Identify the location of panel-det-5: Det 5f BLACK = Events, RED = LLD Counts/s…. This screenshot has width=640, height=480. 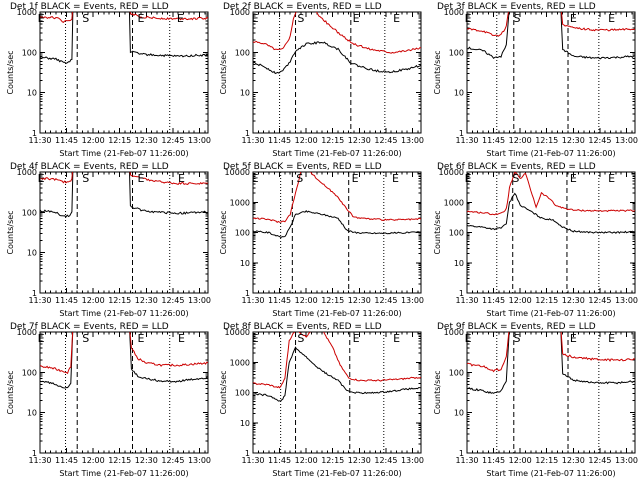
(321, 240).